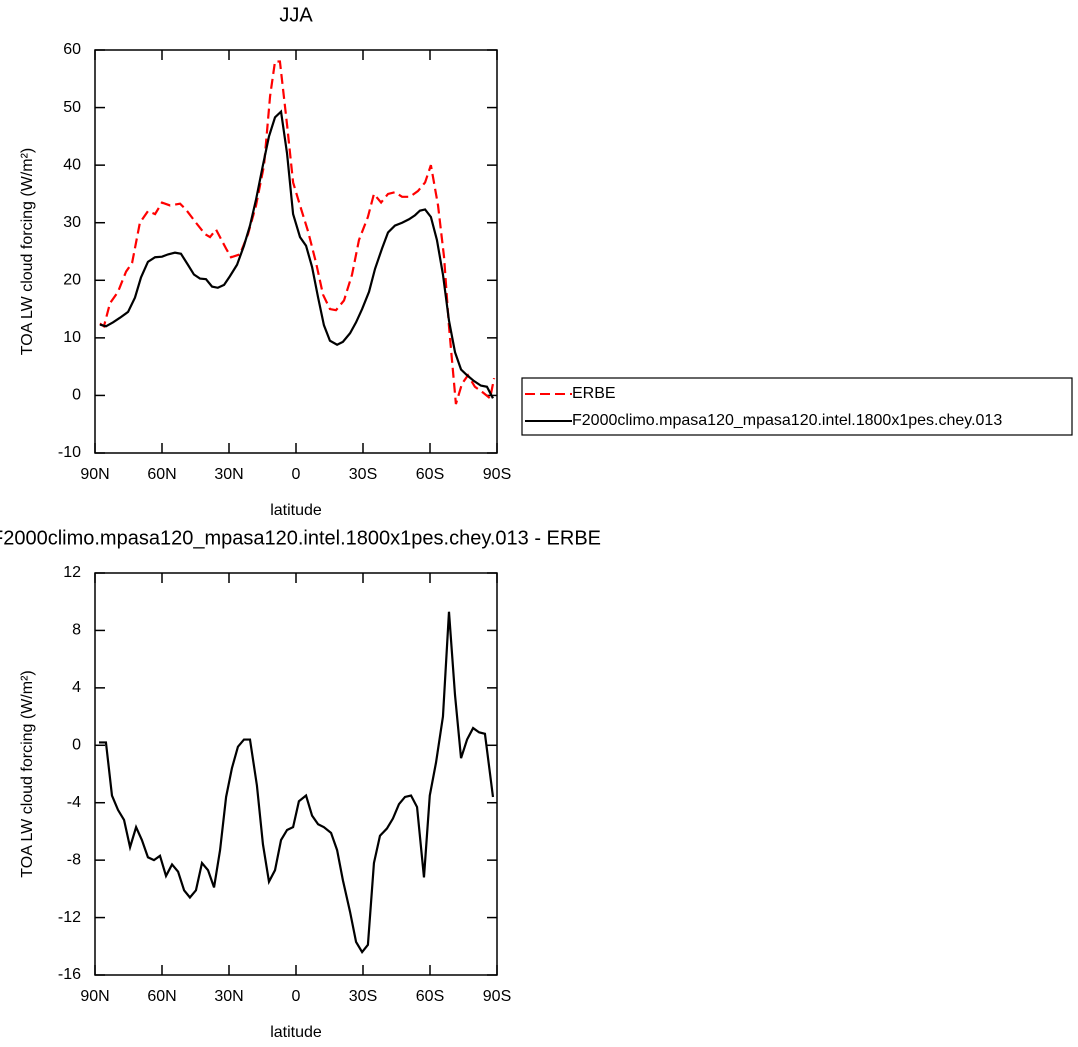  I want to click on y-tick-label: 50, so click(72, 107).